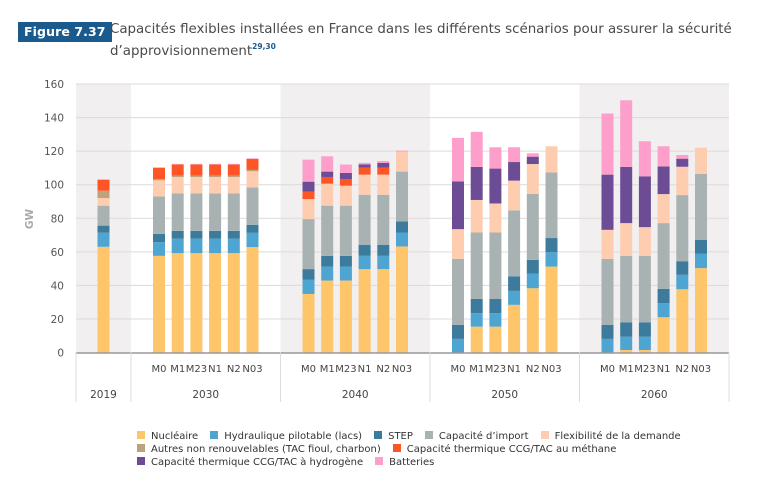  What do you see at coordinates (177, 258) in the screenshot?
I see `bar-2030-M1` at bounding box center [177, 258].